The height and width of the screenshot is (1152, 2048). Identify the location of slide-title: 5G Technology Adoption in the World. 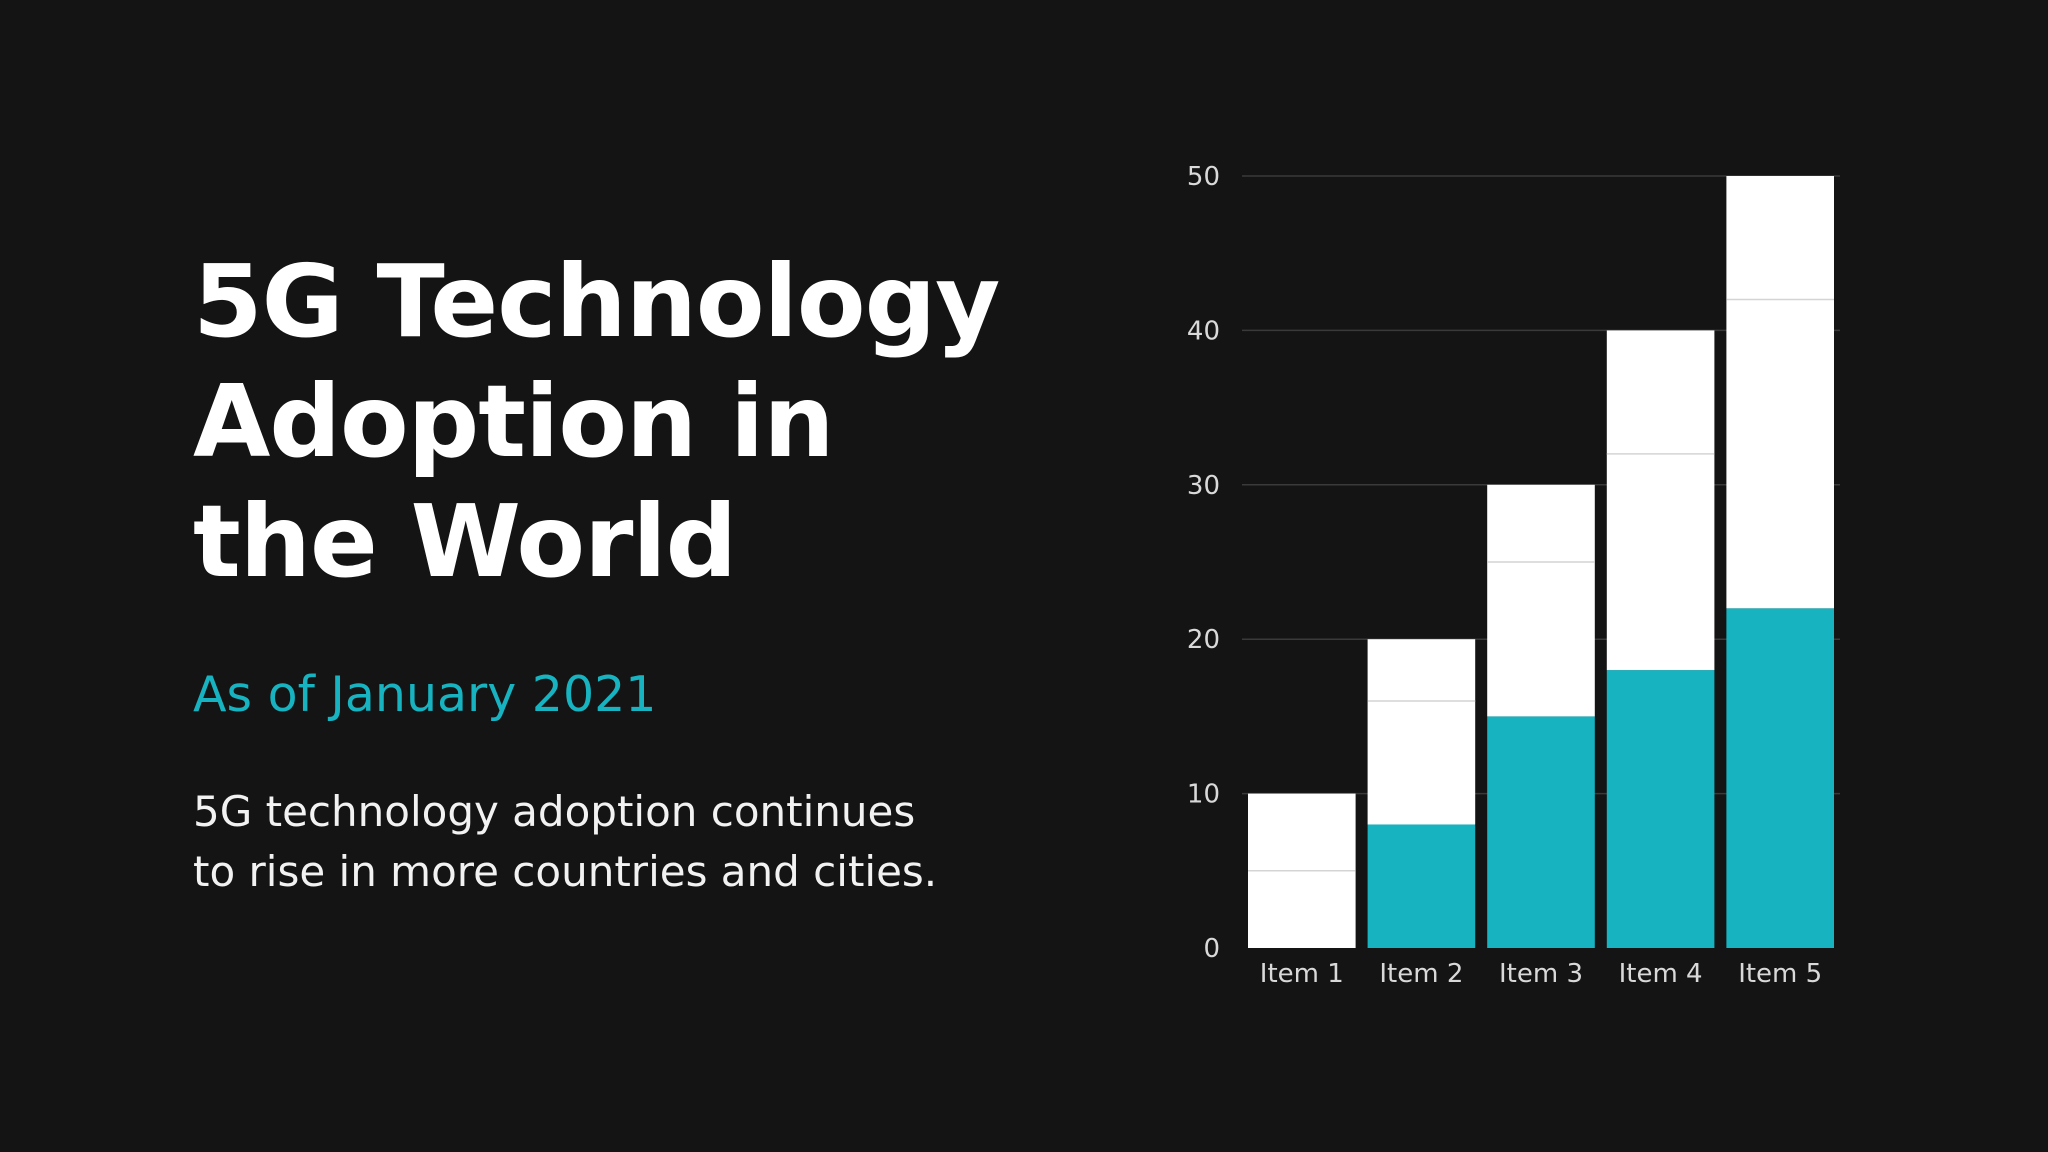
(633, 422).